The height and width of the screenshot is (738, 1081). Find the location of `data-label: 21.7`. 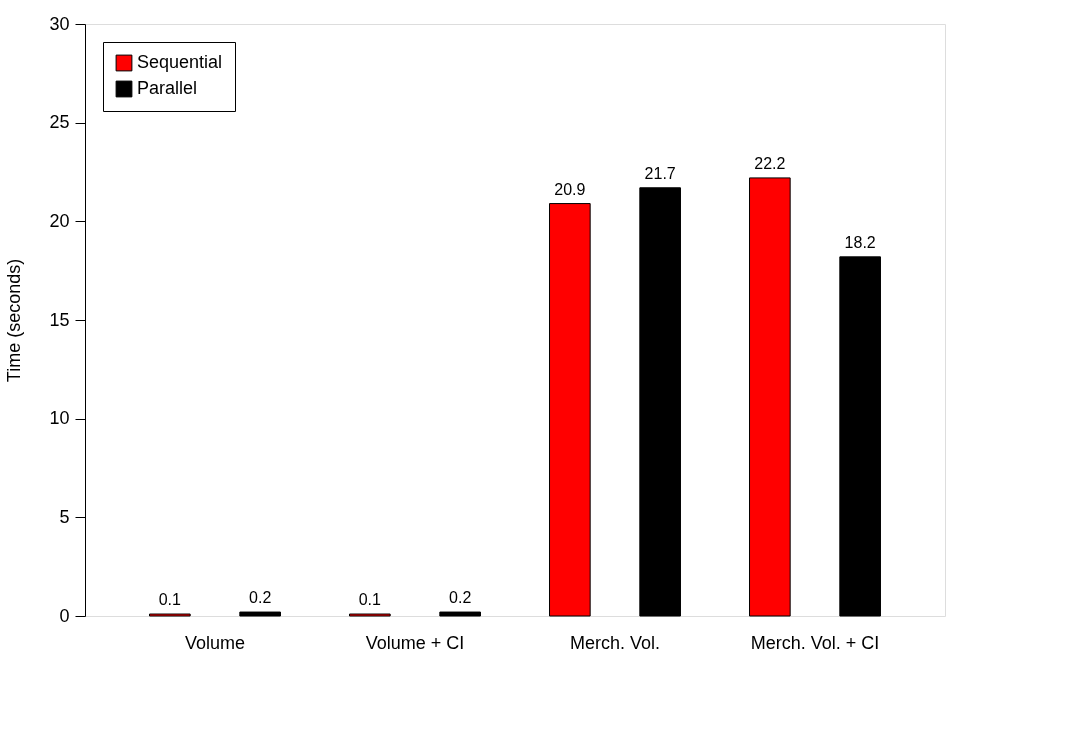

data-label: 21.7 is located at coordinates (660, 173).